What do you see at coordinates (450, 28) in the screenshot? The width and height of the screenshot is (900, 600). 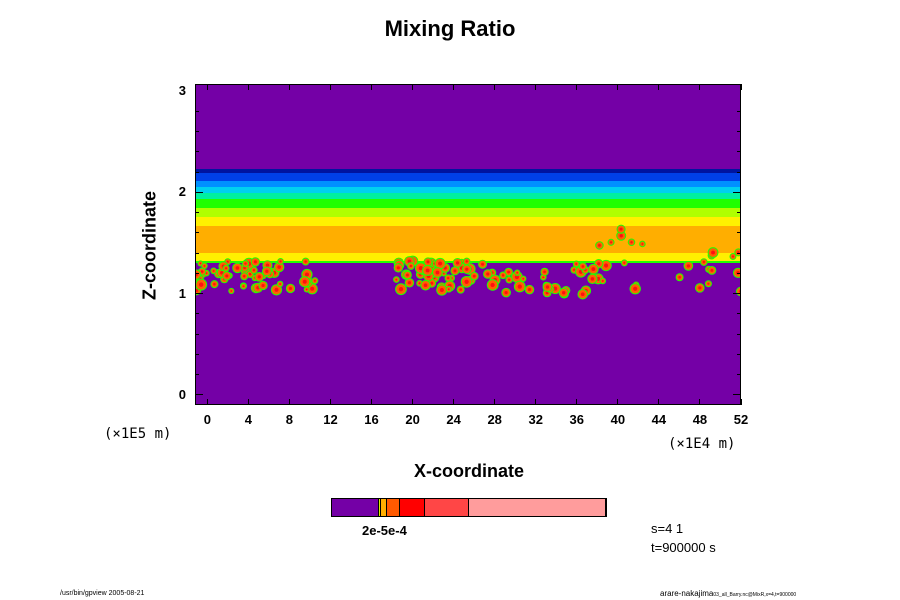 I see `chart-title: Mixing Ratio` at bounding box center [450, 28].